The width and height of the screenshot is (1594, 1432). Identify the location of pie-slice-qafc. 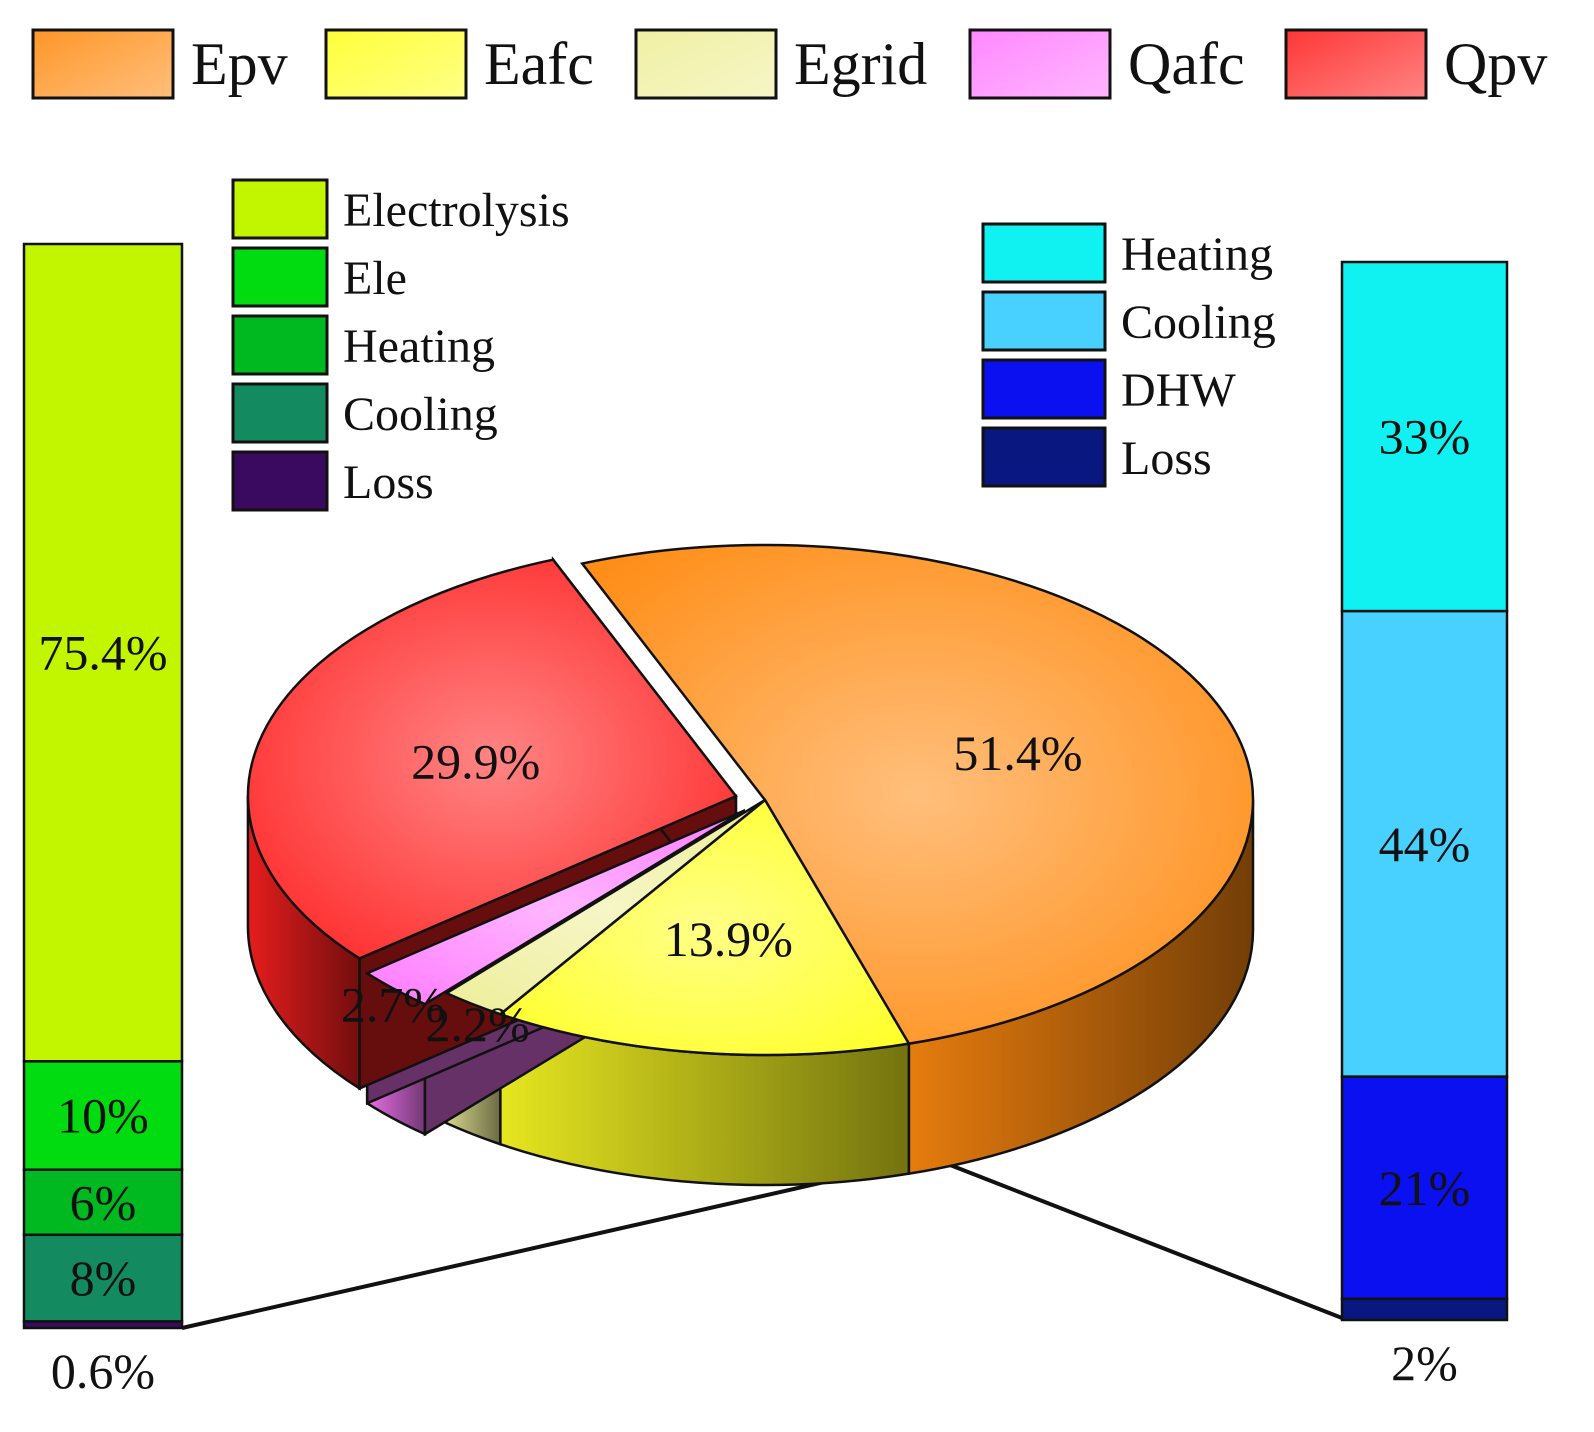
(554, 907).